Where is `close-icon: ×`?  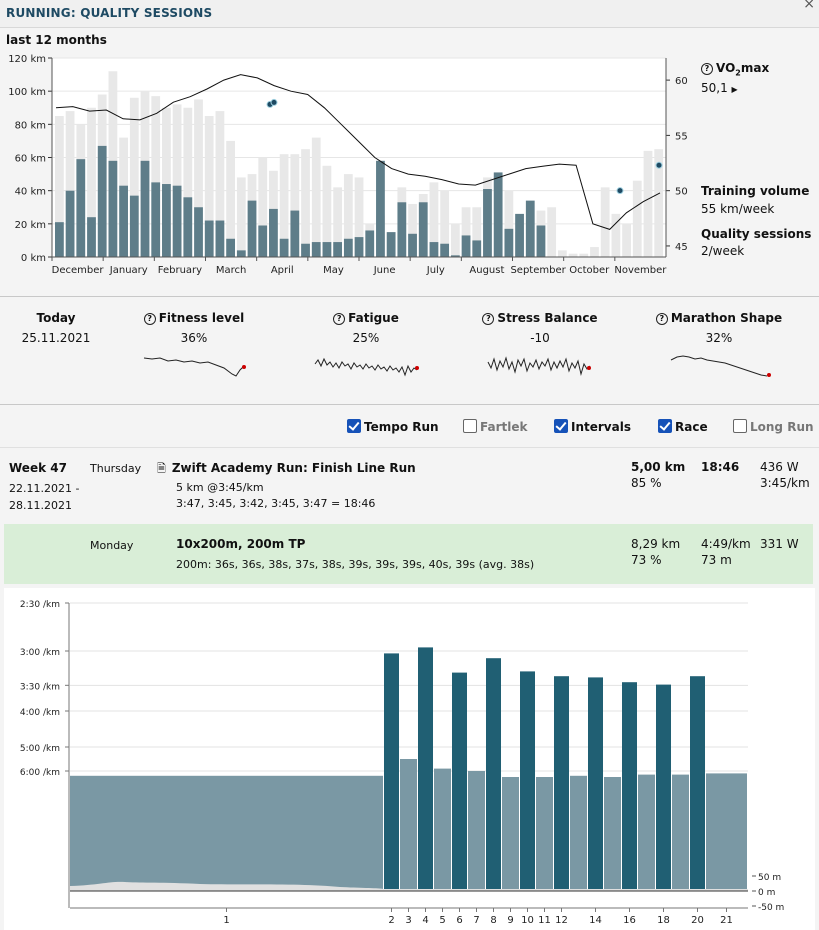
close-icon: × is located at coordinates (809, 6).